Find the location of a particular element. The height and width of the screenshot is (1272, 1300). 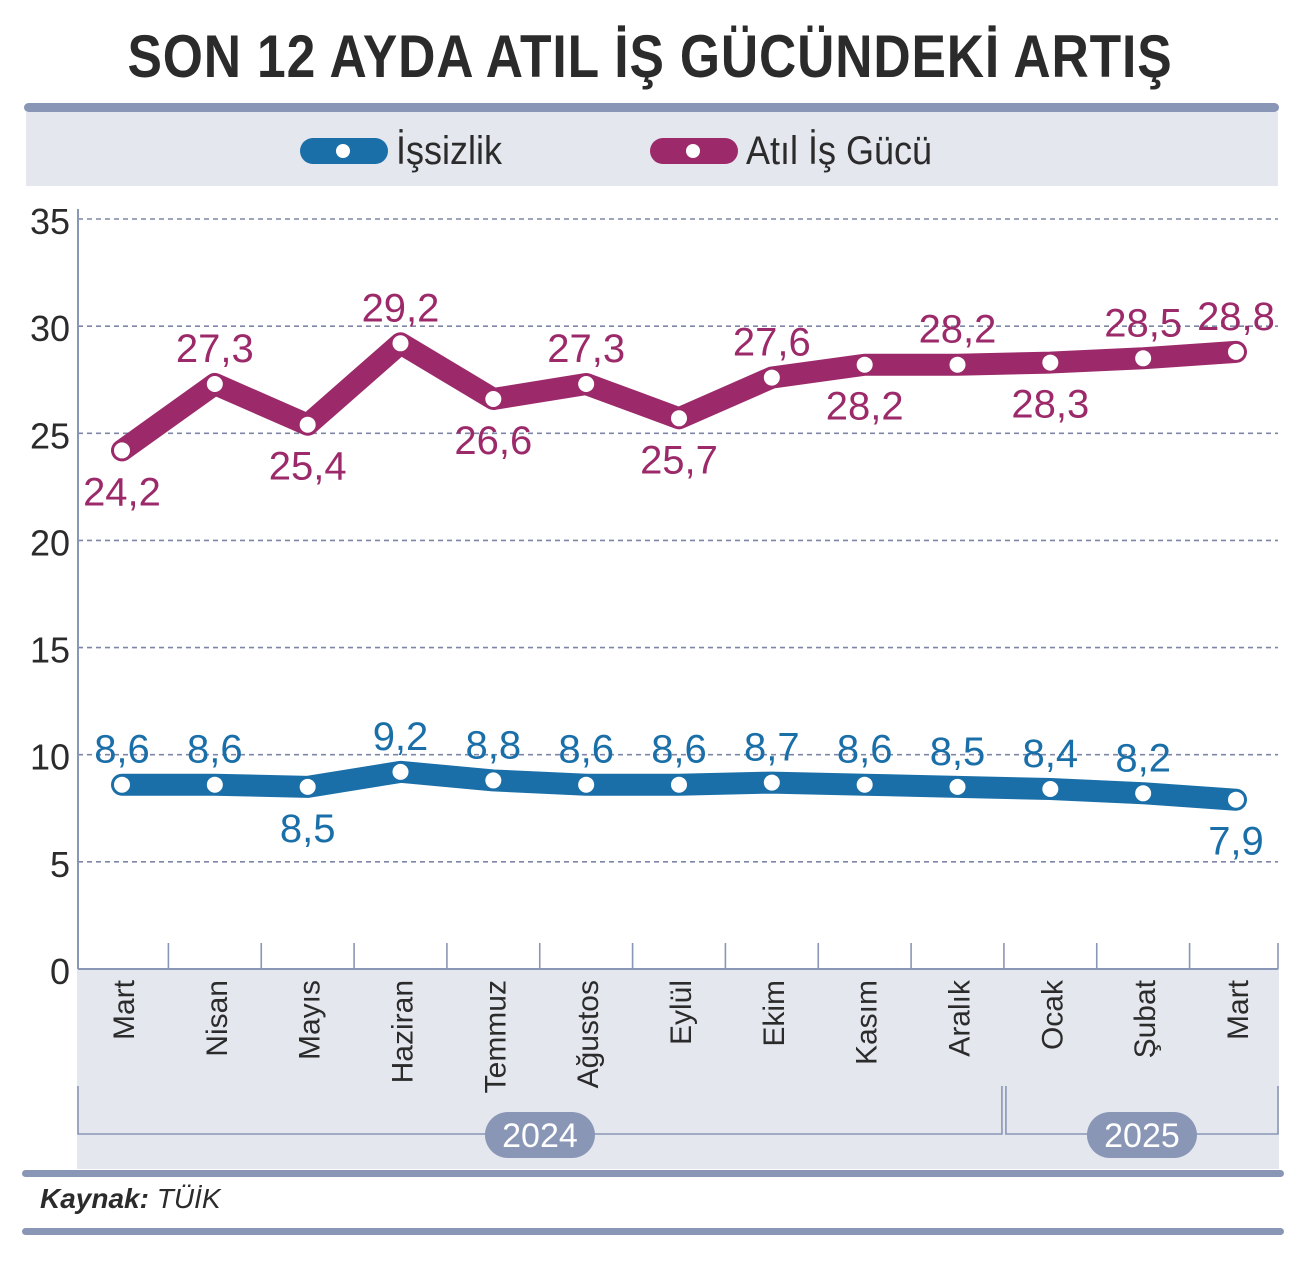

y-tick-label: 25 is located at coordinates (50, 435).